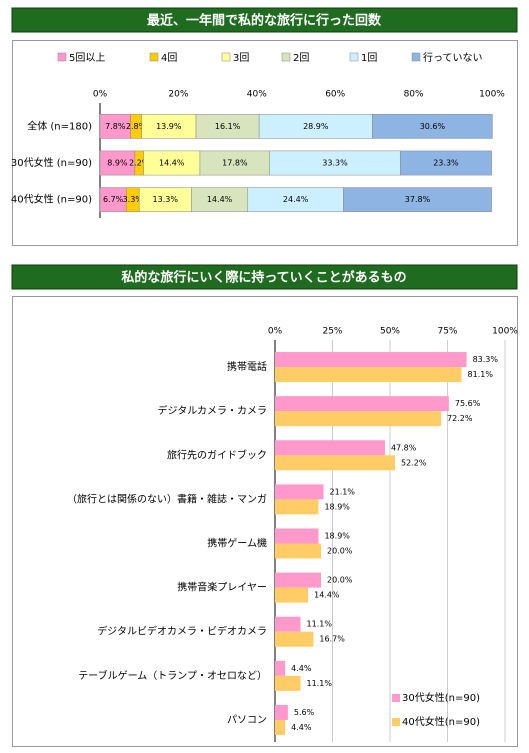  What do you see at coordinates (343, 491) in the screenshot?
I see `value-label: 21.1%` at bounding box center [343, 491].